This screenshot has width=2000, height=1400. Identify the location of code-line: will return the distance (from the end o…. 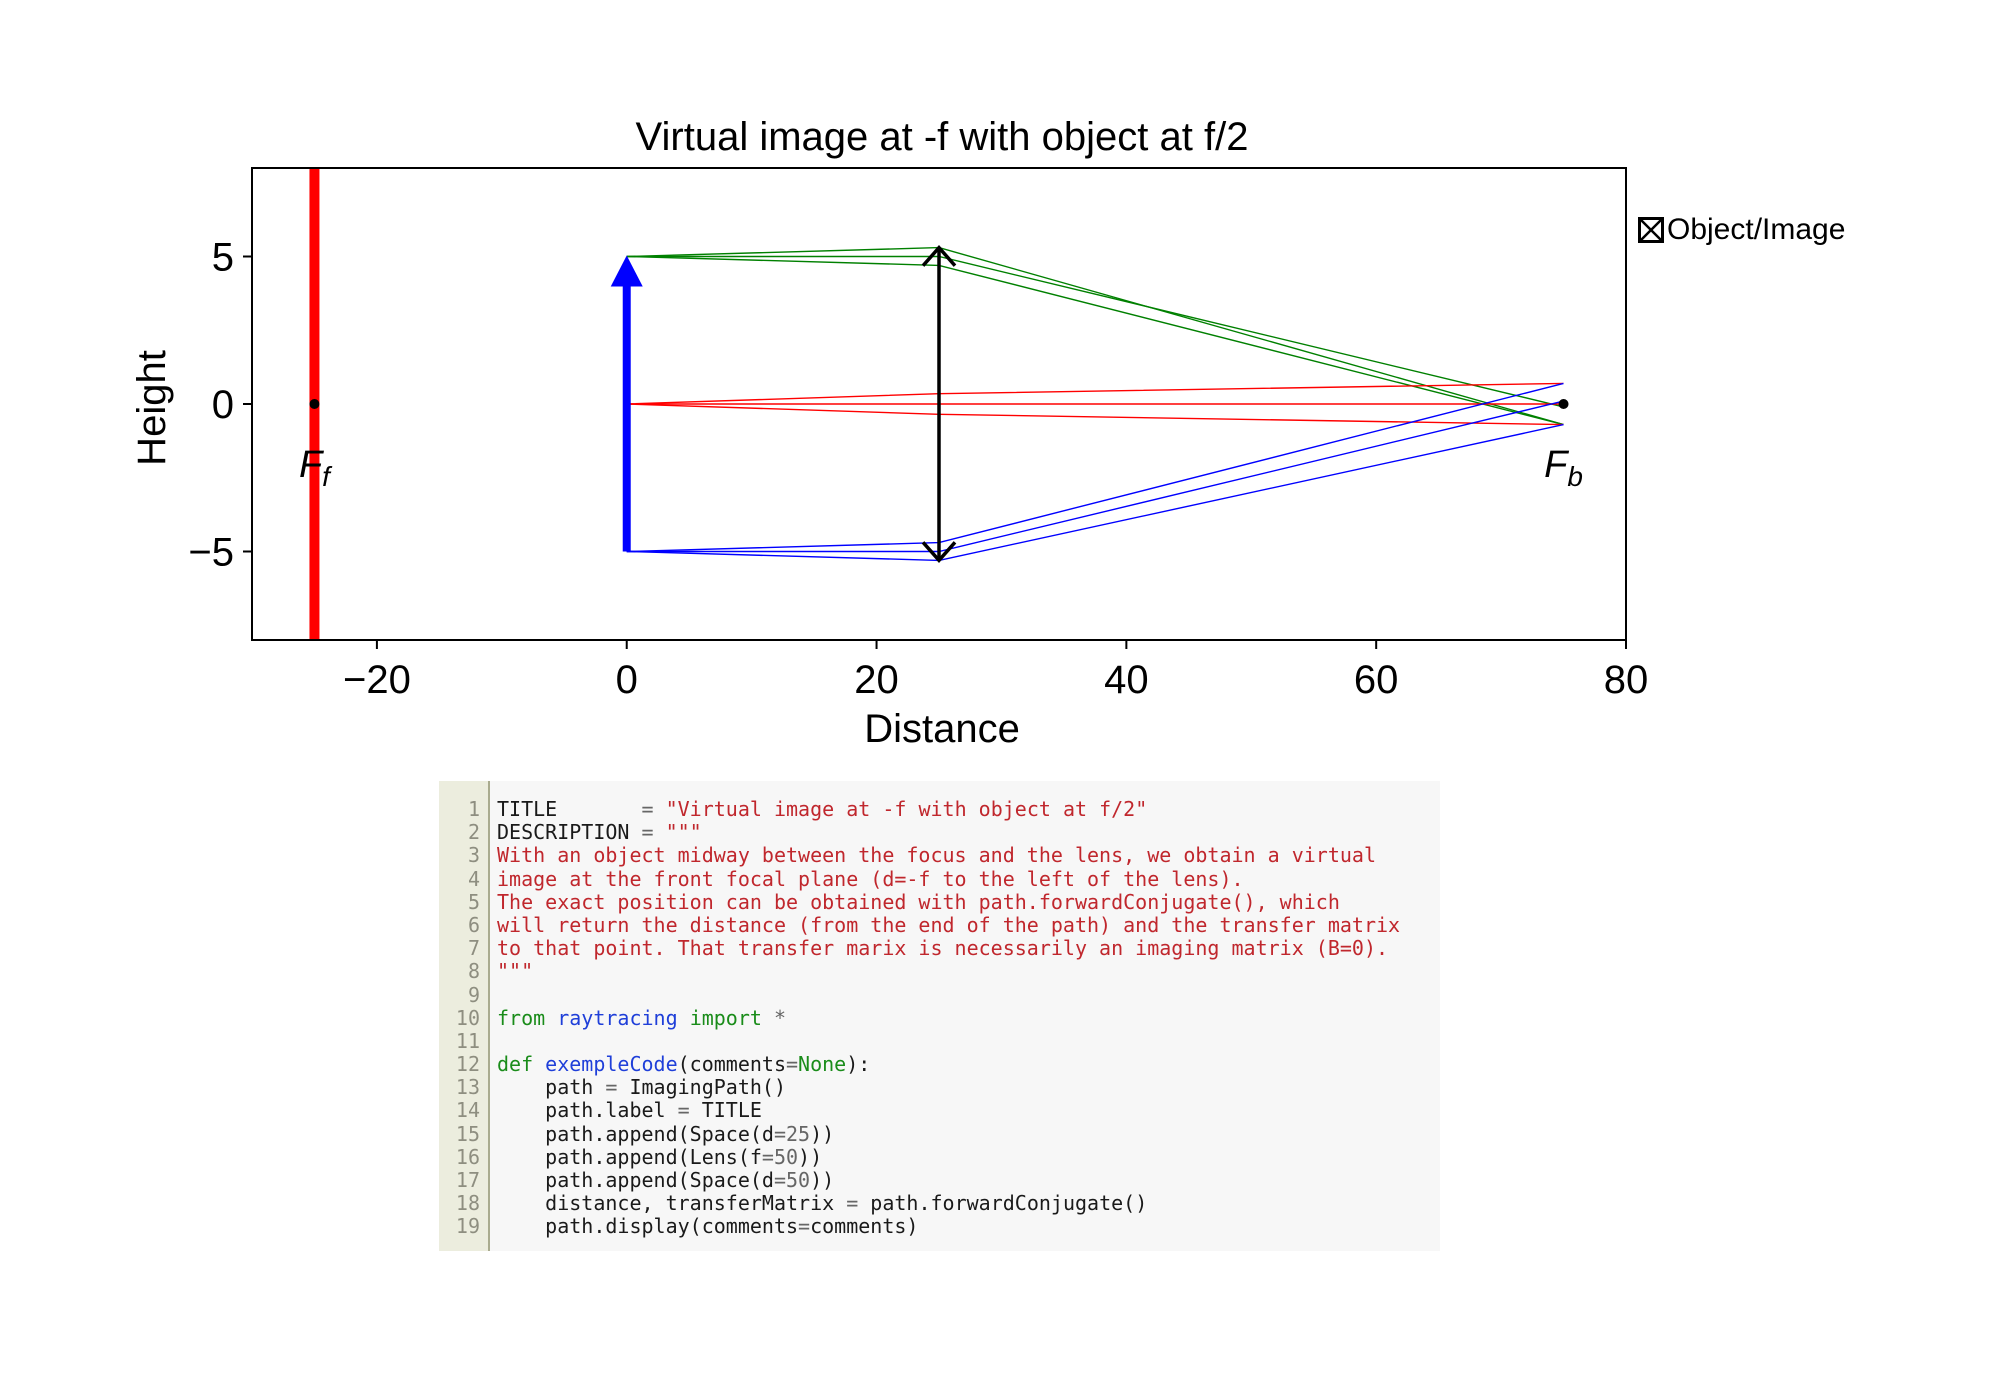
(949, 924).